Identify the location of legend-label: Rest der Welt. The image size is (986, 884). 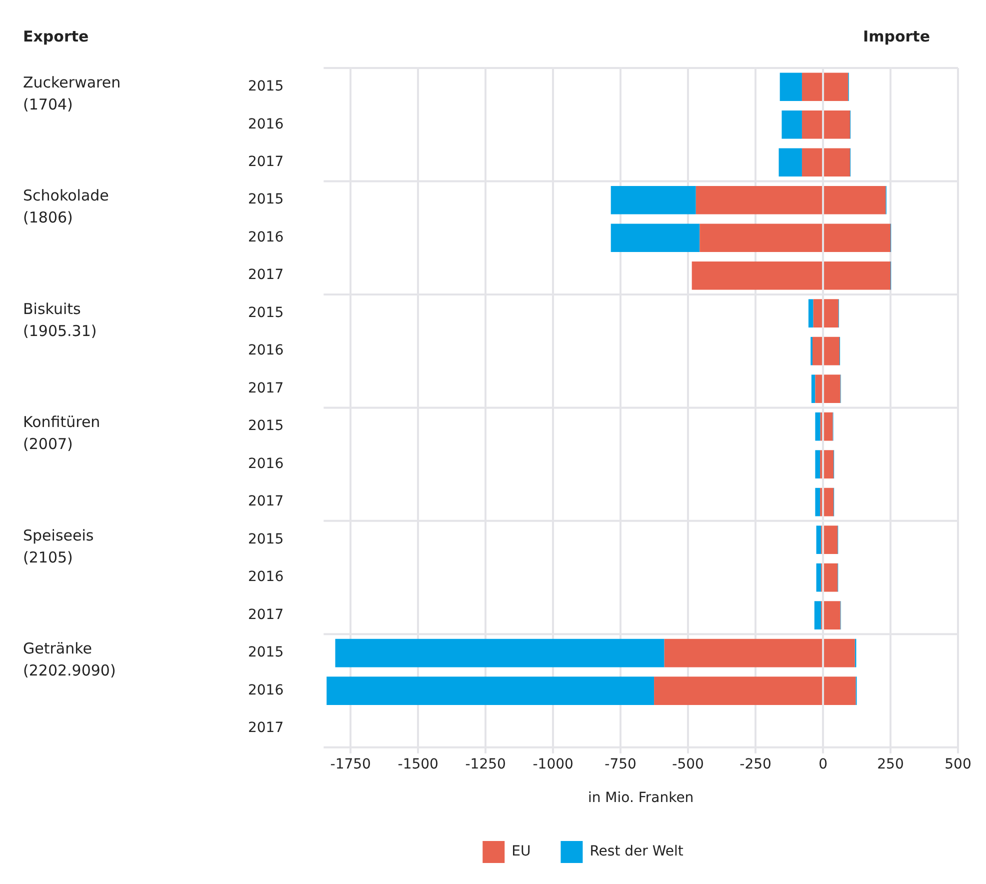
(637, 852).